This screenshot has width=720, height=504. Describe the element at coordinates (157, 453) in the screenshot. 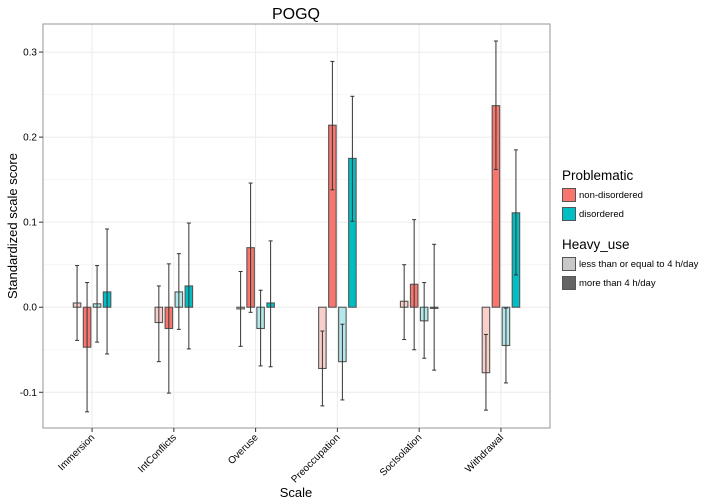

I see `x-tick-label: IntConflicts` at that location.